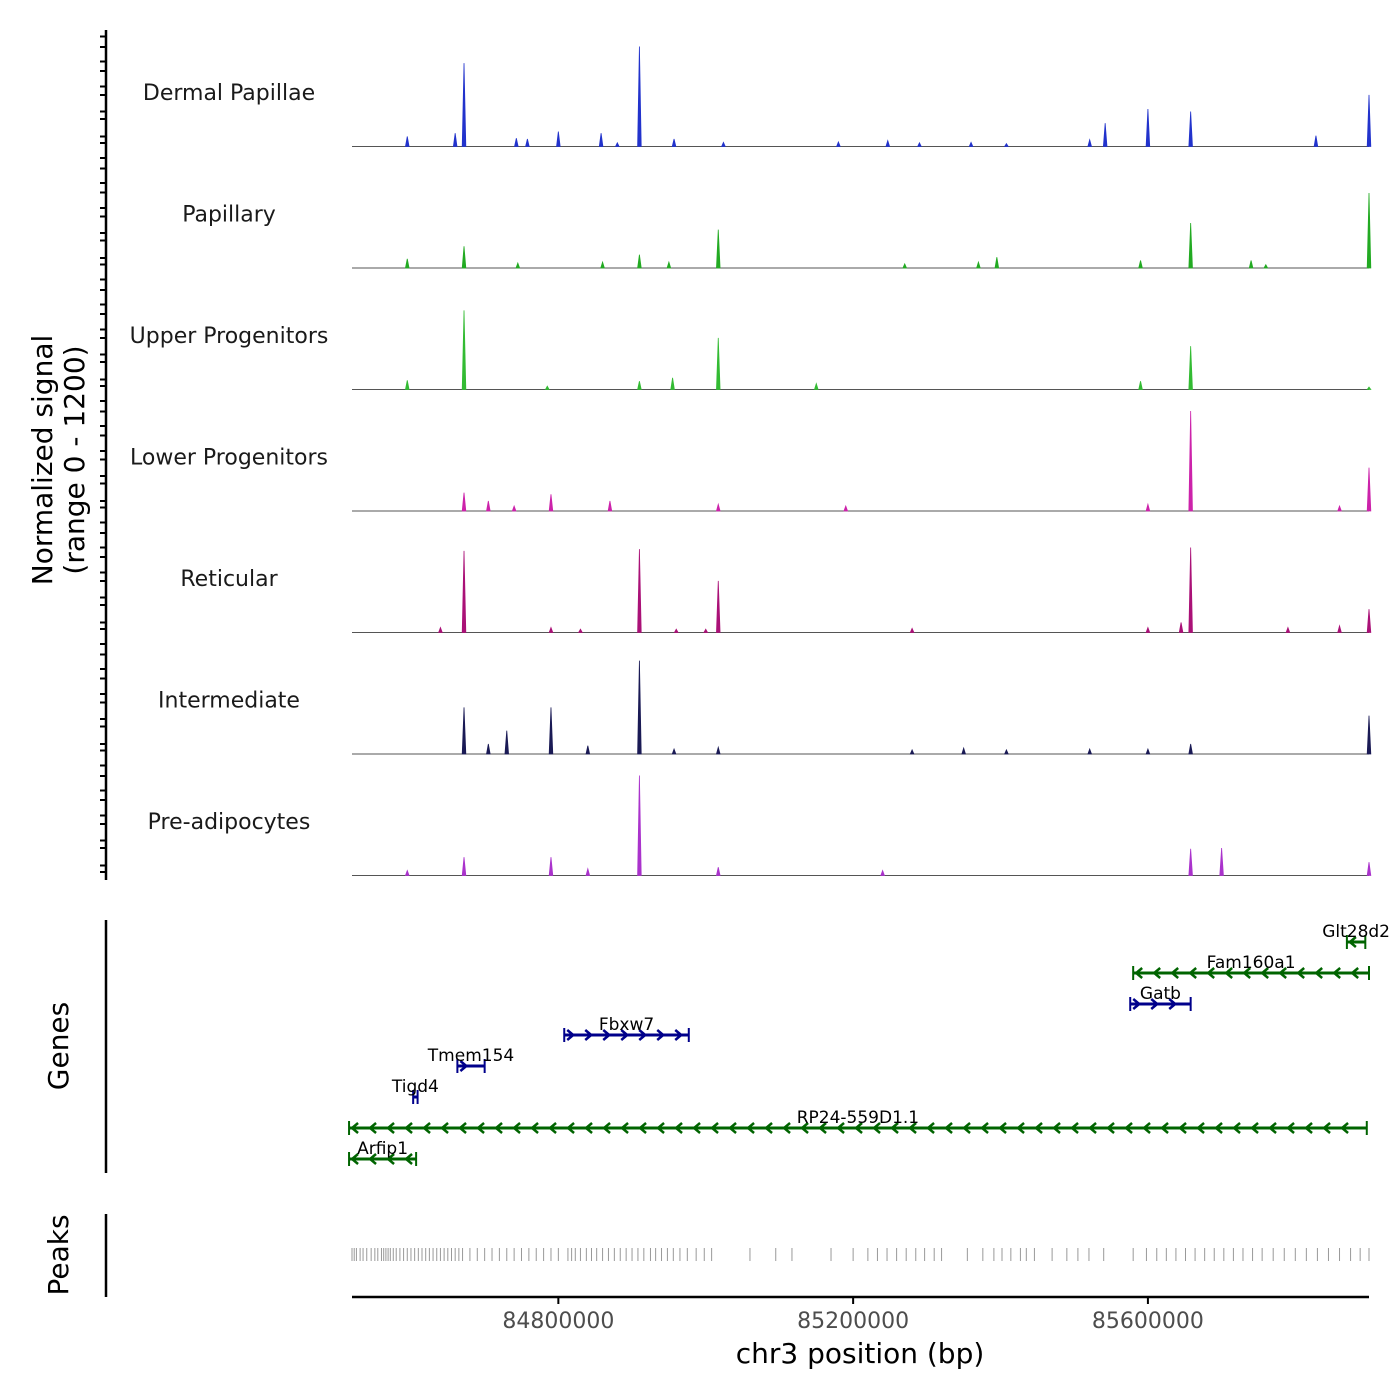 This screenshot has width=1400, height=1400. What do you see at coordinates (558, 1321) in the screenshot?
I see `x-tick-label: 84800000` at bounding box center [558, 1321].